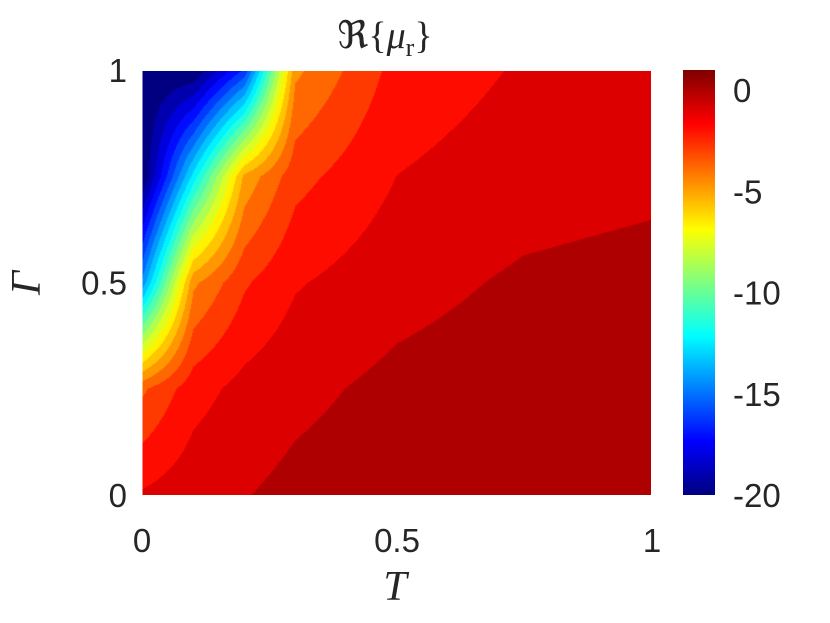 This screenshot has height=623, width=830. What do you see at coordinates (27, 282) in the screenshot?
I see `y-axis-label: Γ` at bounding box center [27, 282].